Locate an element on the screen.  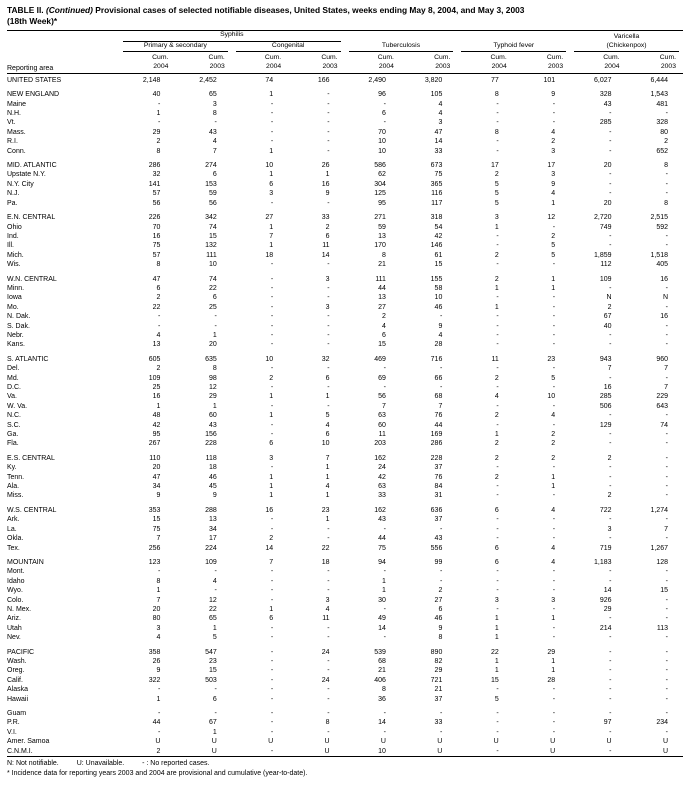
cell-value: 37 is located at coordinates (438, 699).